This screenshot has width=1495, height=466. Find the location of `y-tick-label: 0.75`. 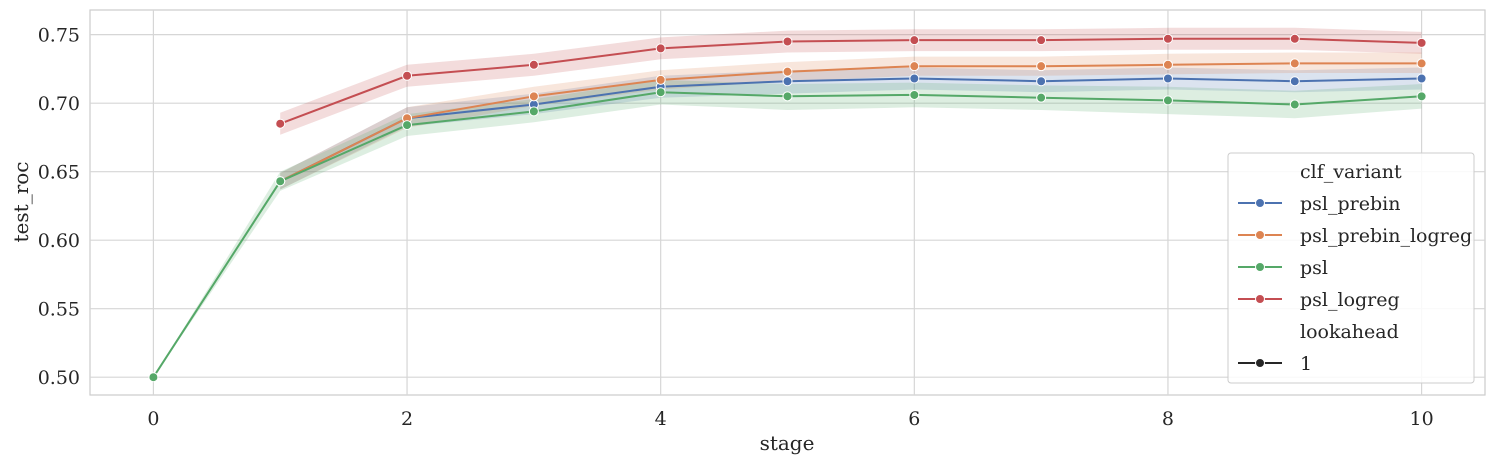

y-tick-label: 0.75 is located at coordinates (59, 36).